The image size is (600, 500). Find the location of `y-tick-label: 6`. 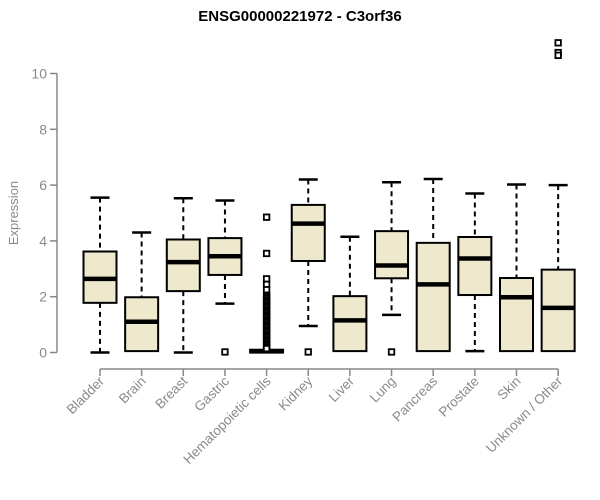

y-tick-label: 6 is located at coordinates (43, 185).